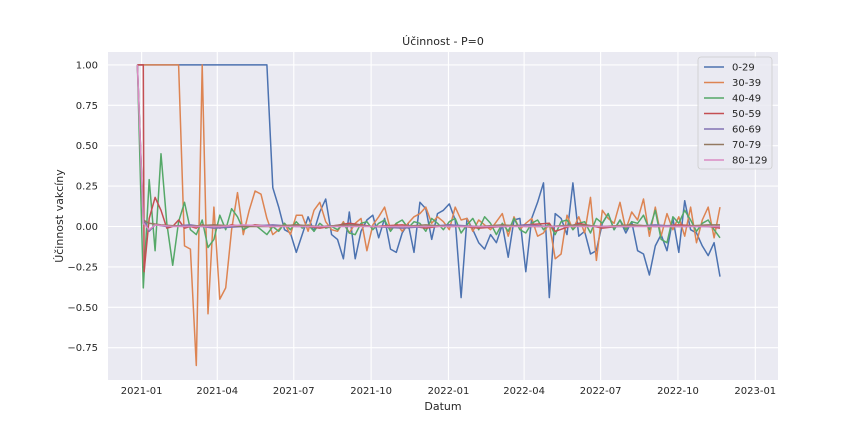 The height and width of the screenshot is (432, 864). What do you see at coordinates (82, 207) in the screenshot?
I see `y-axis-ticks: 1.00 0.75 0.50 0.25 0.00 −0.25 −0.50 −0.75` at bounding box center [82, 207].